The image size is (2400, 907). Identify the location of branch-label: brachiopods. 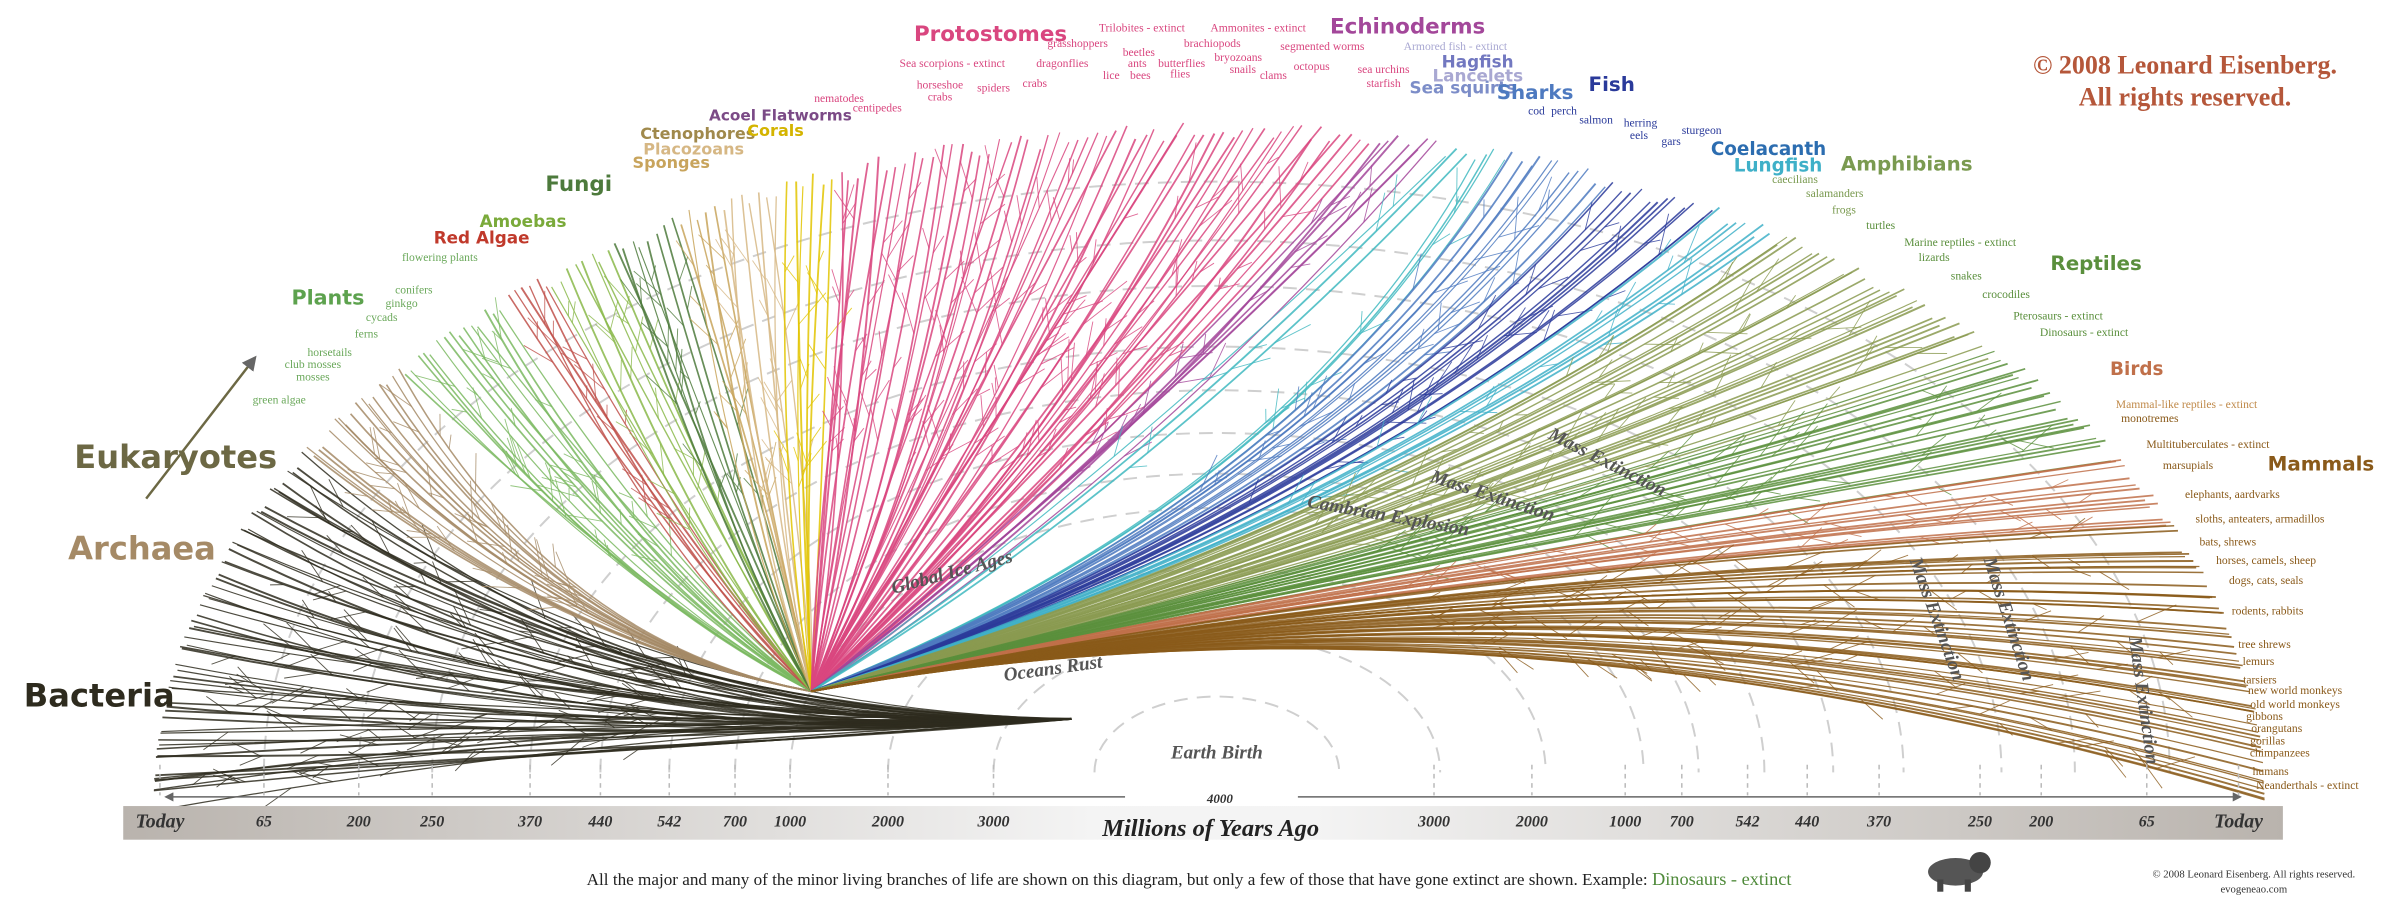
(1212, 43).